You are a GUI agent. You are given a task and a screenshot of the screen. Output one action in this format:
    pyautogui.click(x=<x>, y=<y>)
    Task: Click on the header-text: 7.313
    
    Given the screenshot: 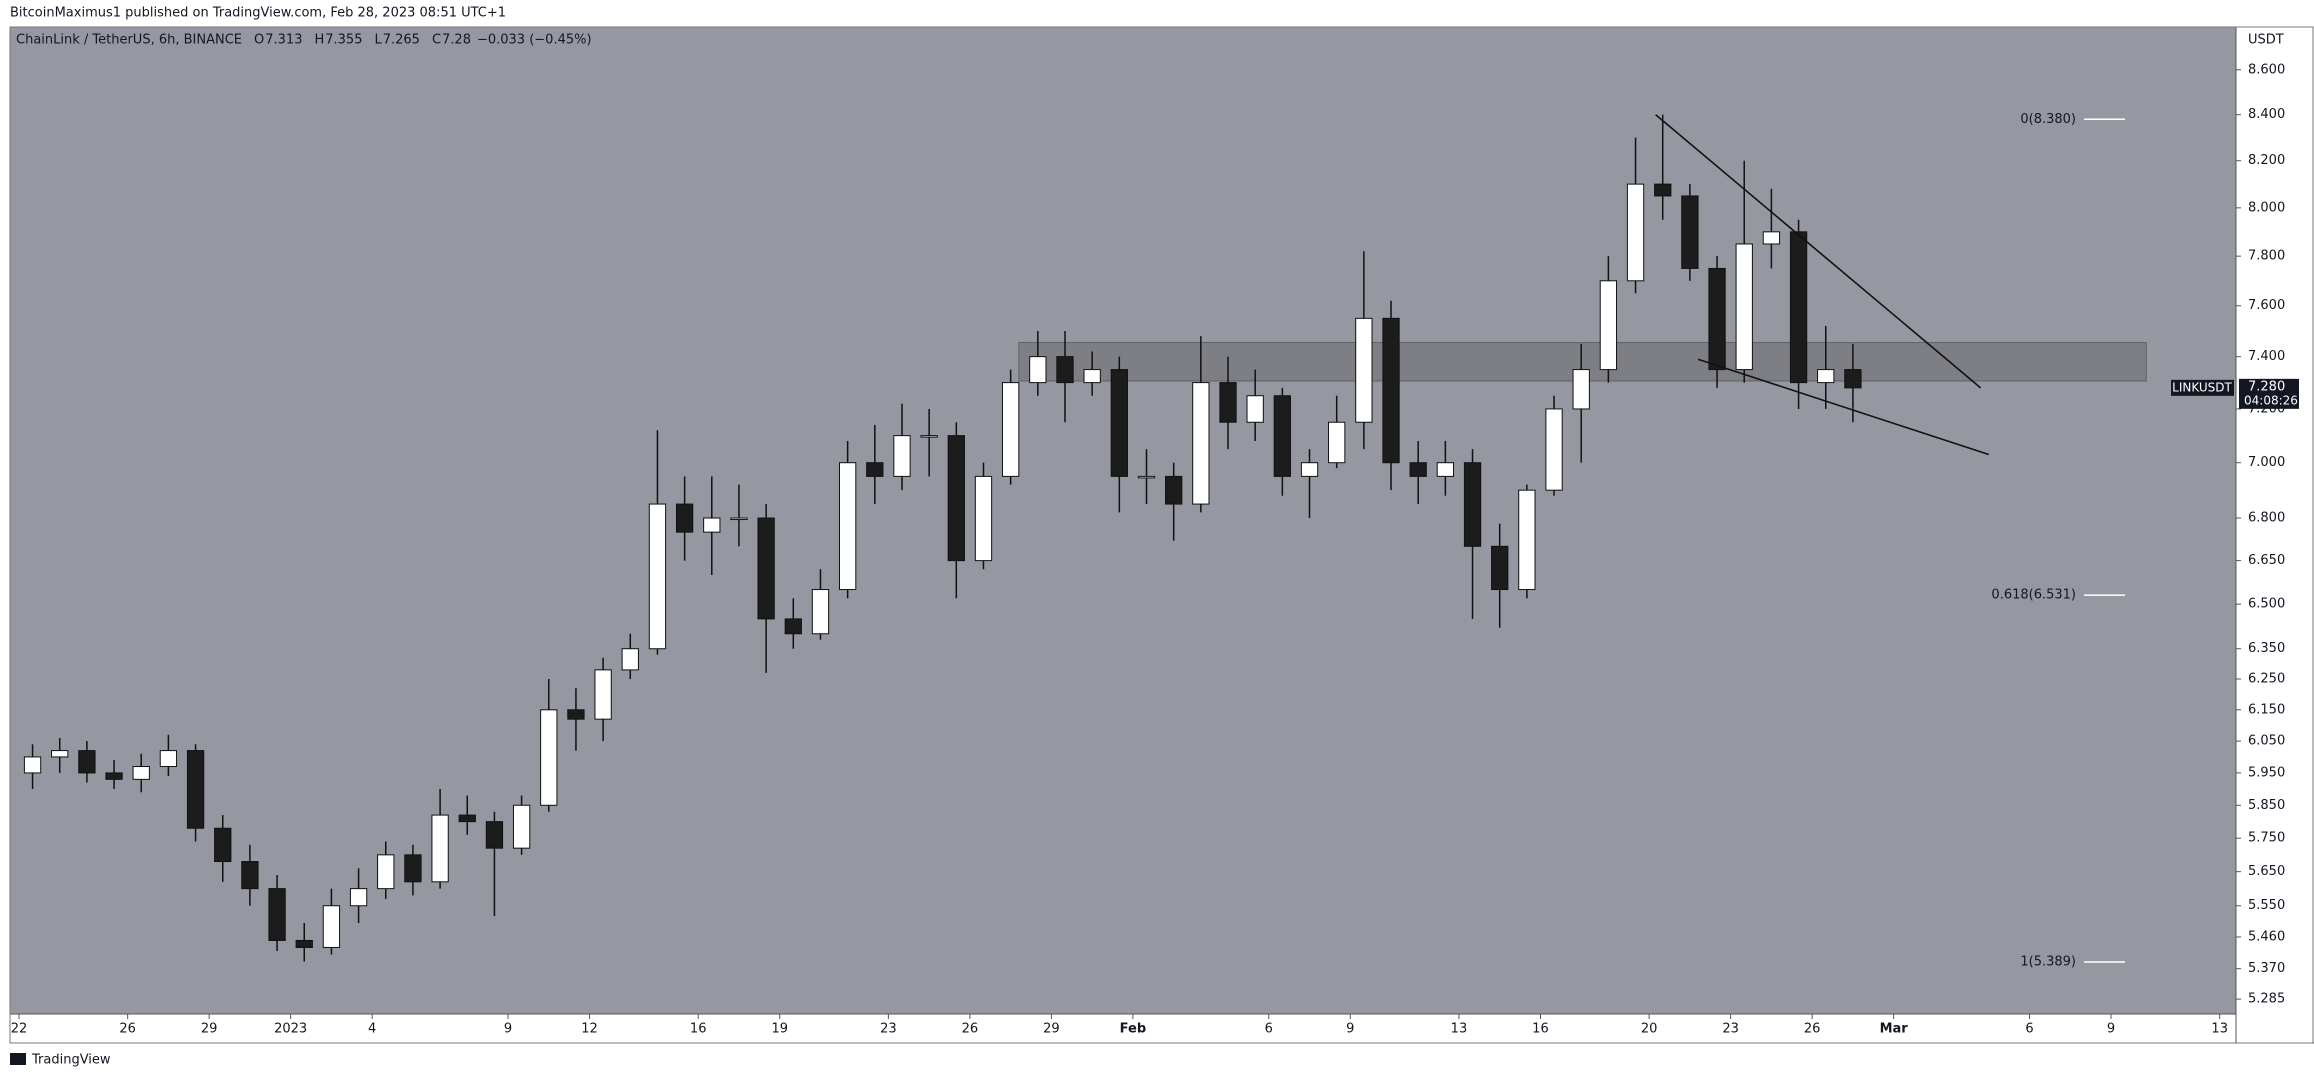 What is the action you would take?
    pyautogui.click(x=283, y=40)
    